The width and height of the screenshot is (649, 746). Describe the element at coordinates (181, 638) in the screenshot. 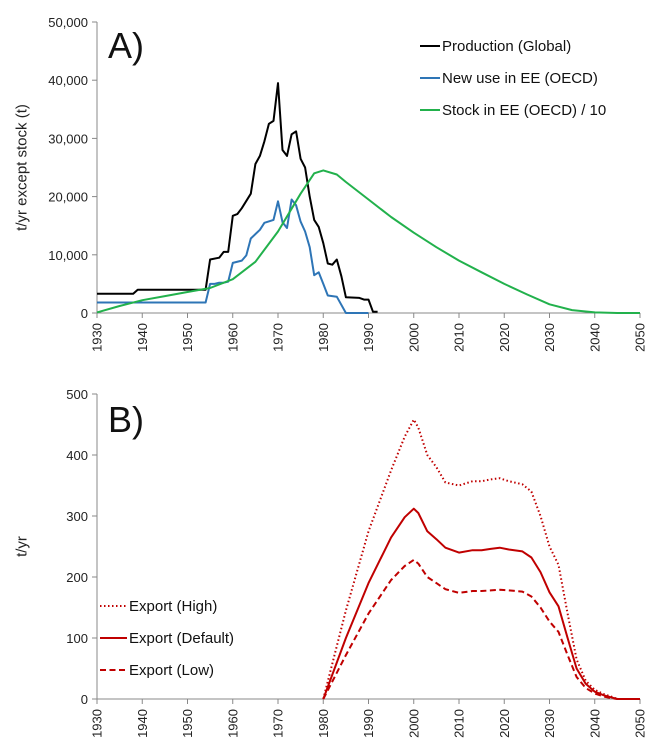

I see `legend-label: Export (Default)` at that location.